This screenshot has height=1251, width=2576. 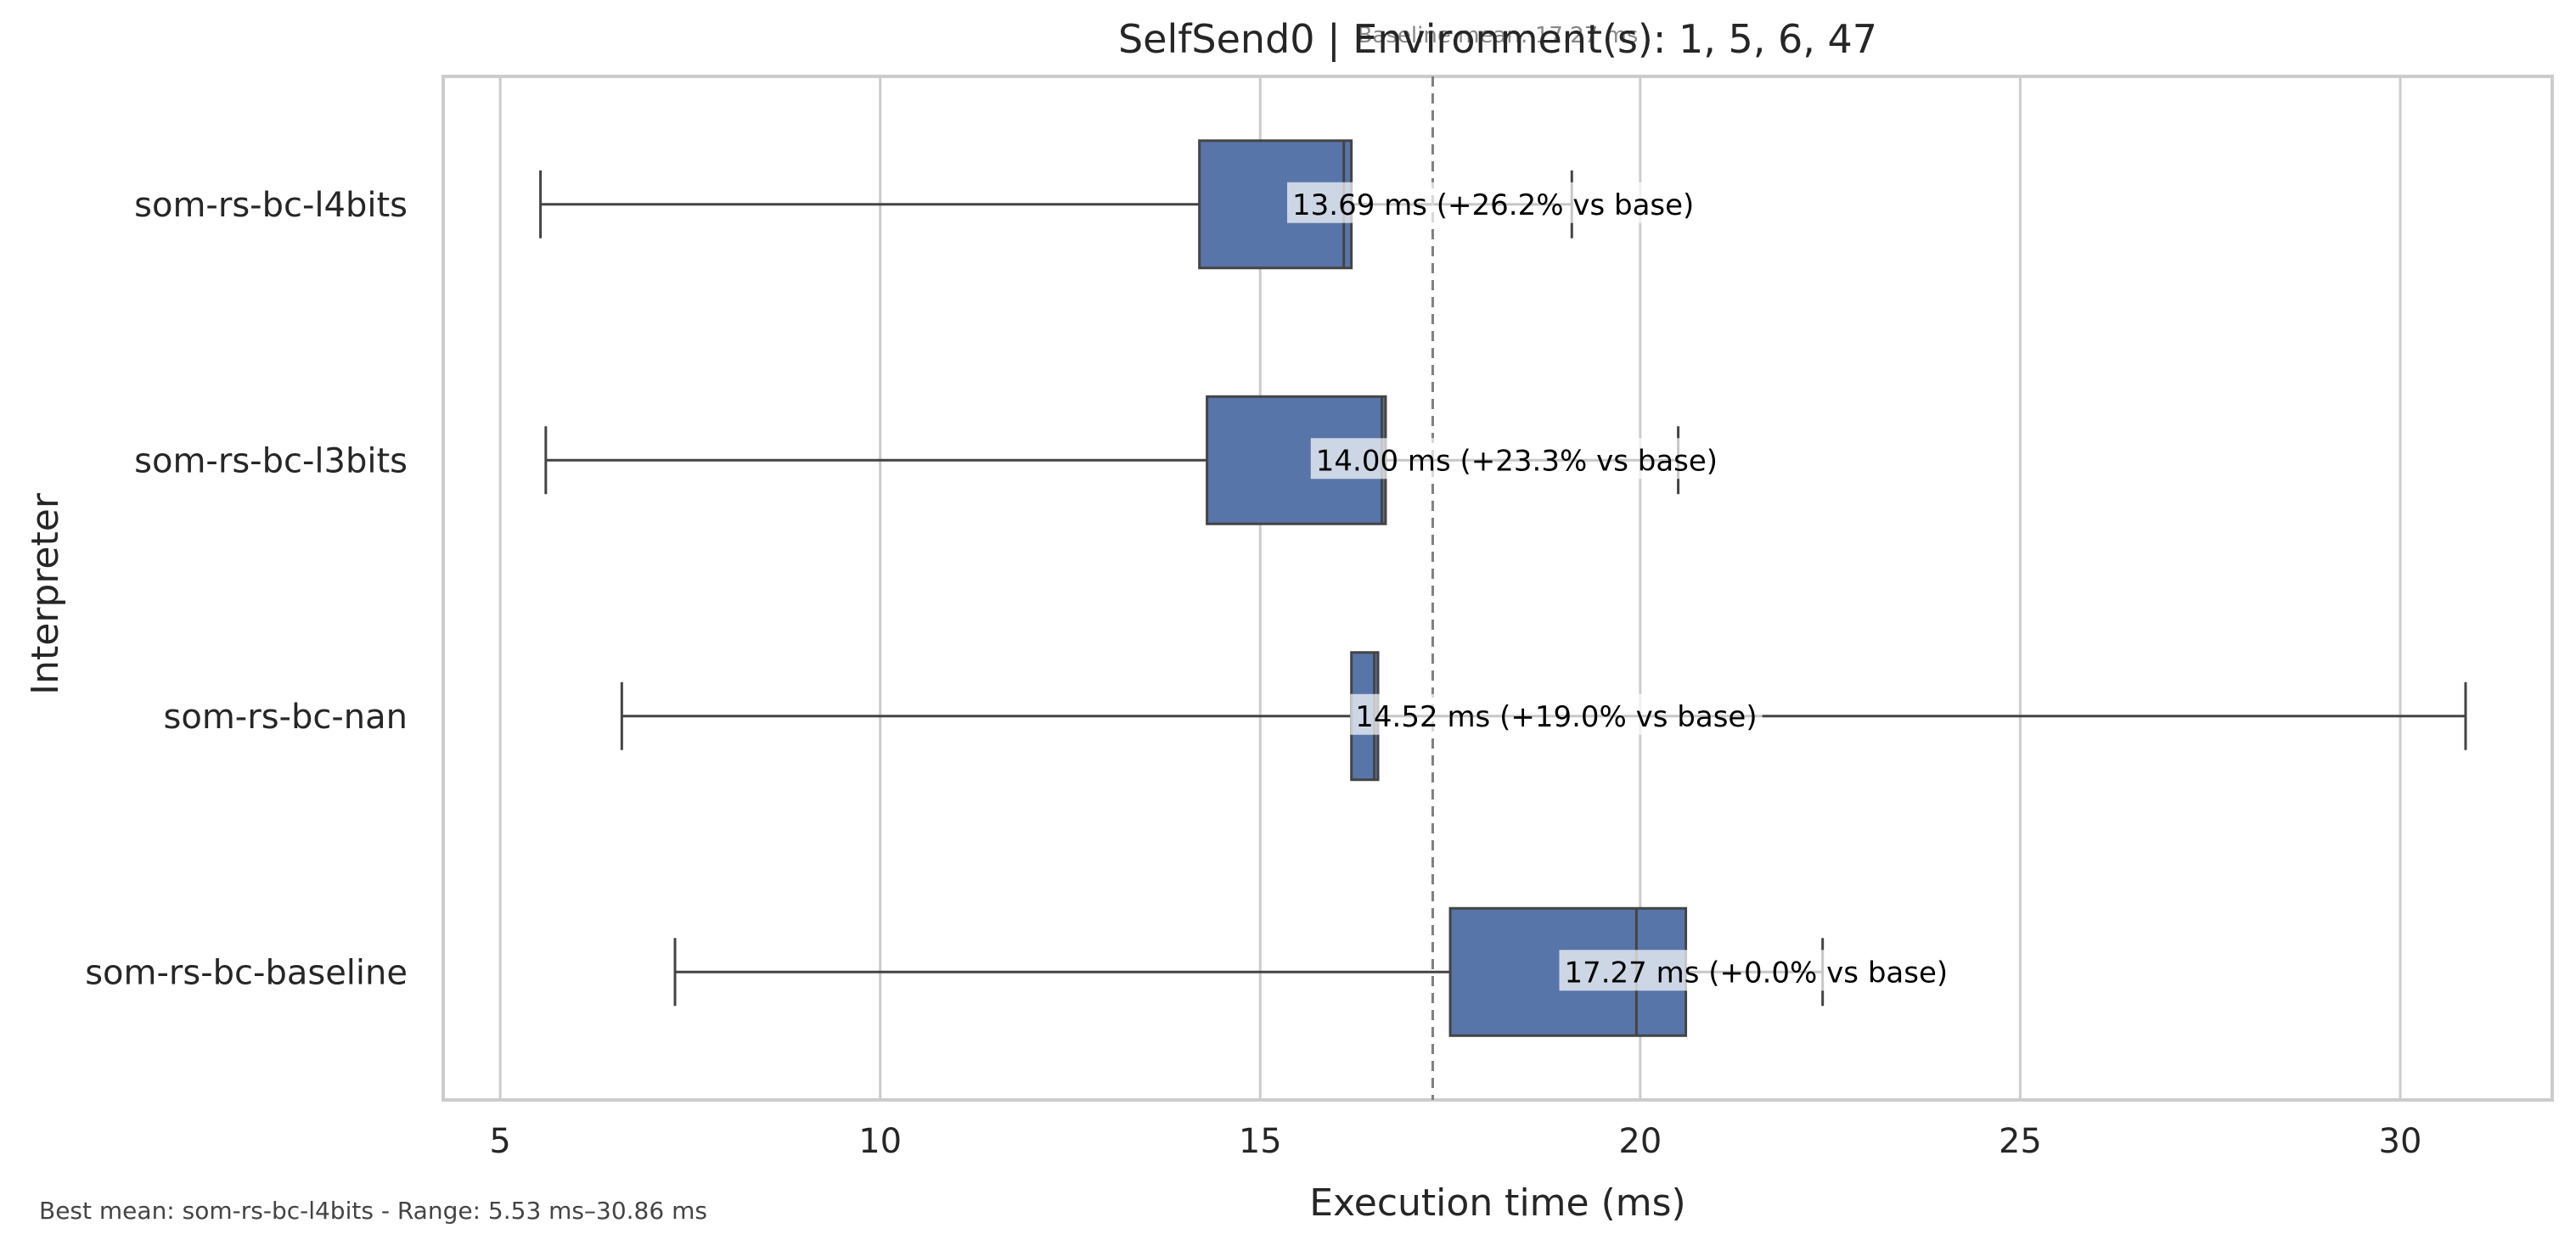 I want to click on y-axis-label: Interpreter, so click(x=45, y=593).